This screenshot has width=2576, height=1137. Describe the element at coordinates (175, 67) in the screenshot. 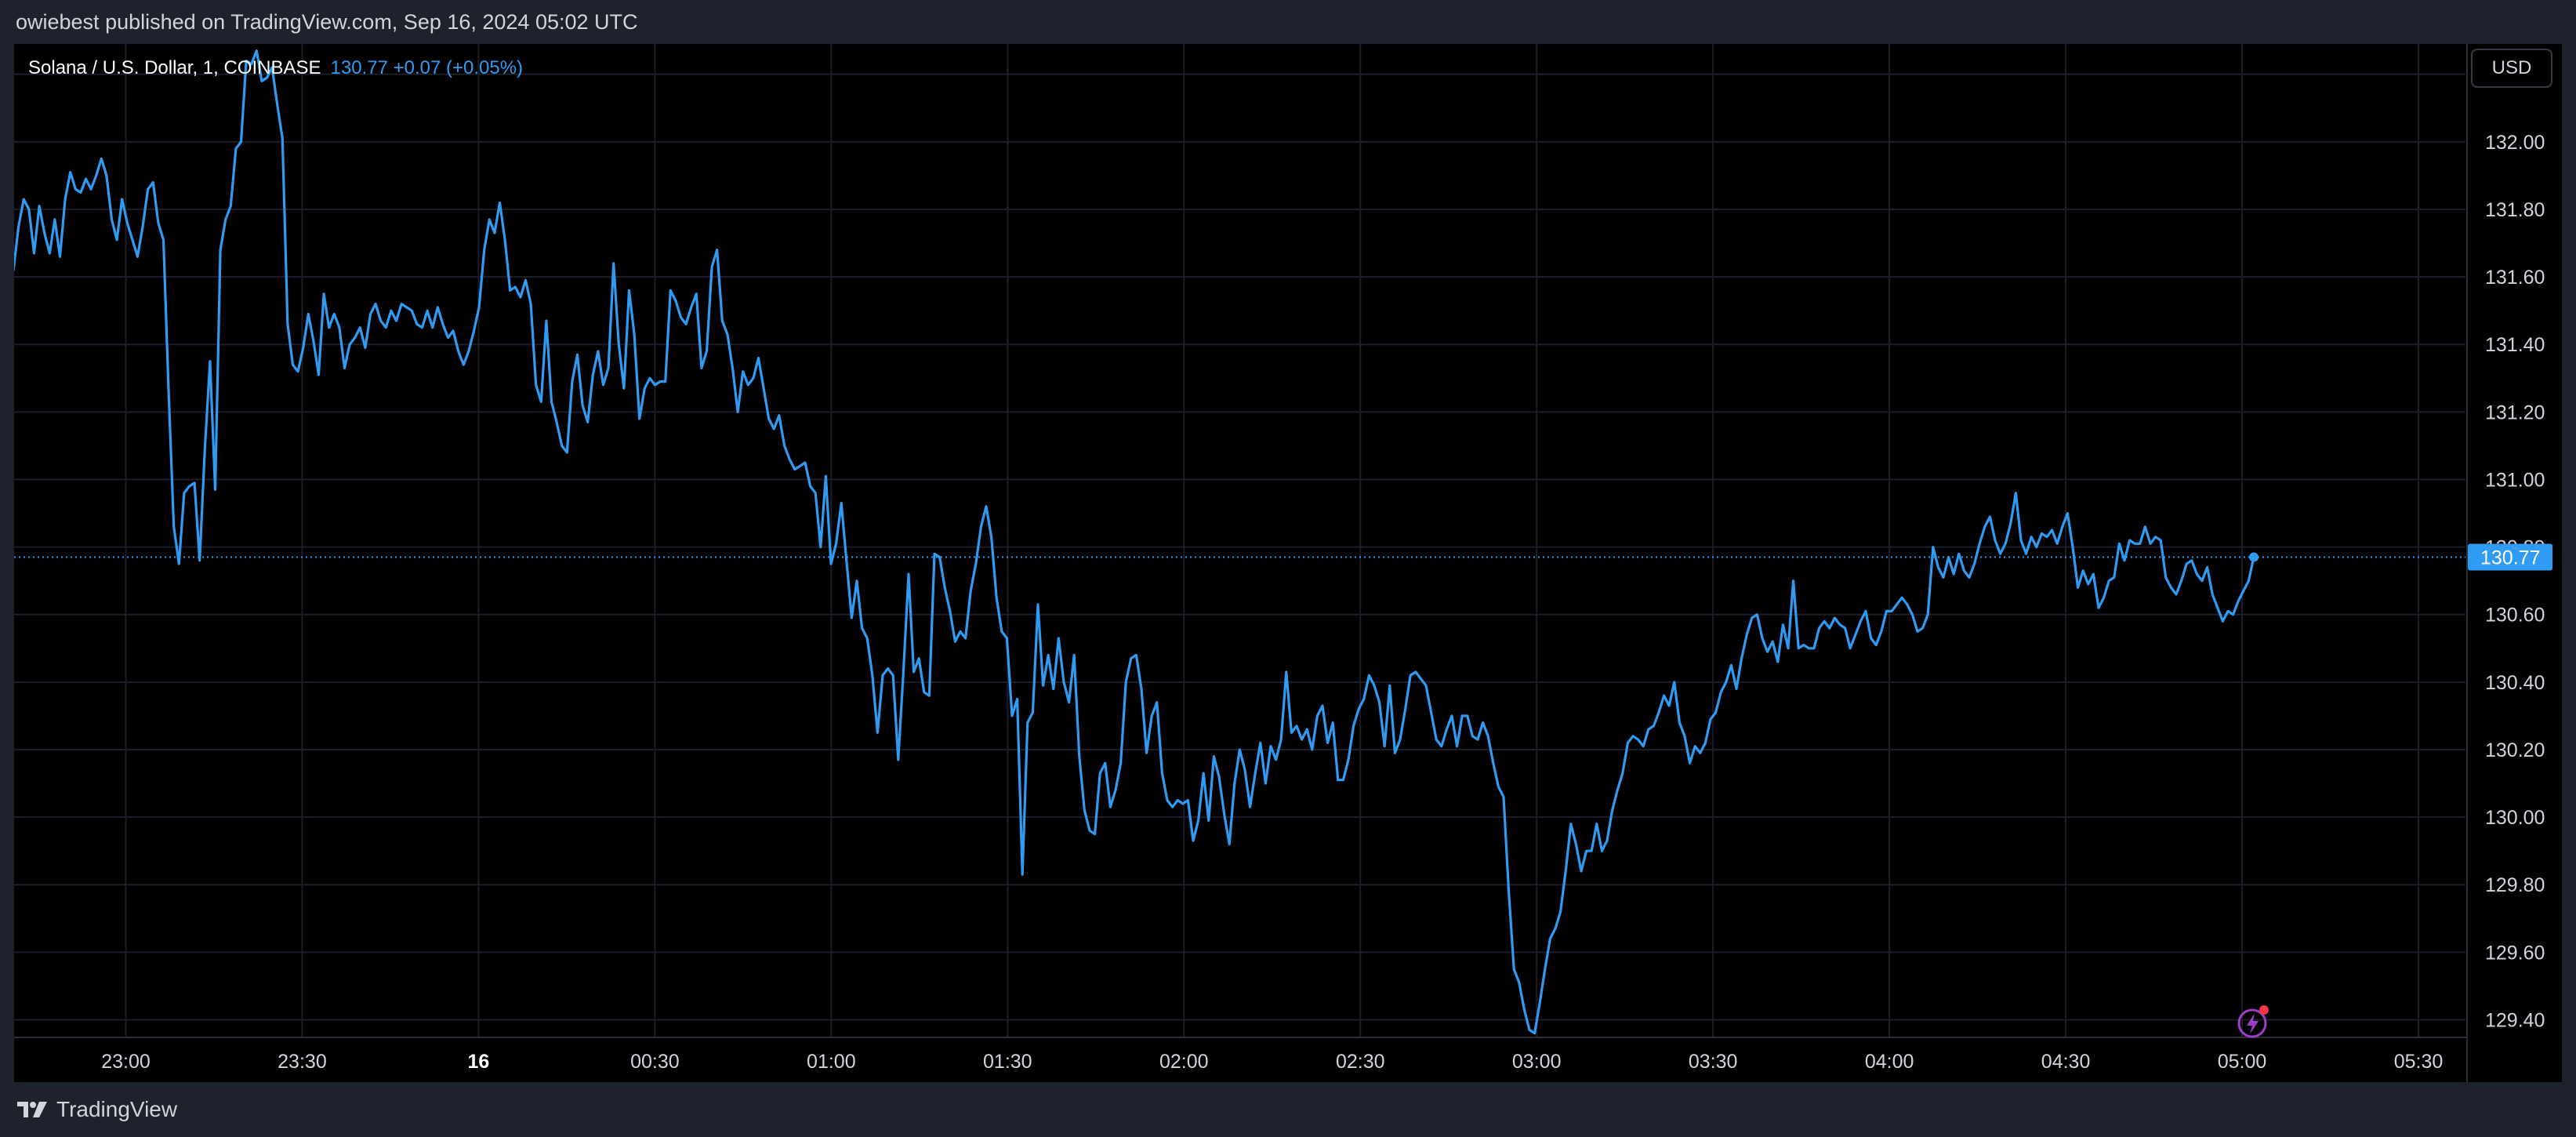

I see `legend-symbol: Solana / U.S. Dollar, 1, COINBASE` at that location.